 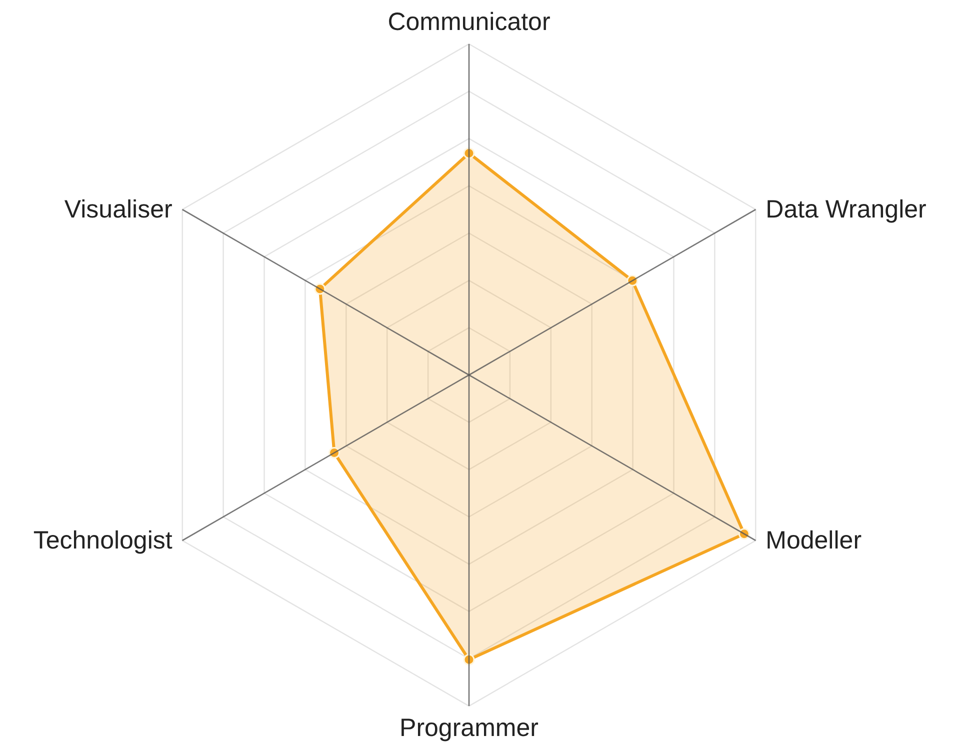 I want to click on spoke-label: Visualiser, so click(x=118, y=210).